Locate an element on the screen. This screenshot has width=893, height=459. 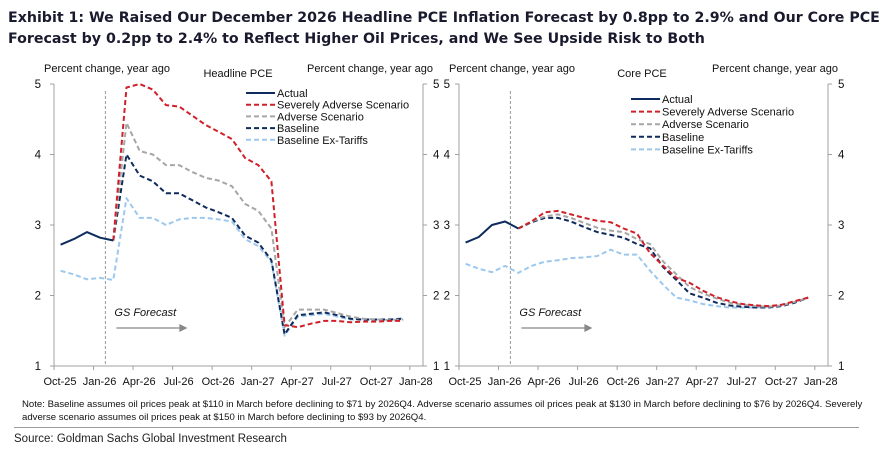
core-ytick-label-right: 3 is located at coordinates (841, 226).